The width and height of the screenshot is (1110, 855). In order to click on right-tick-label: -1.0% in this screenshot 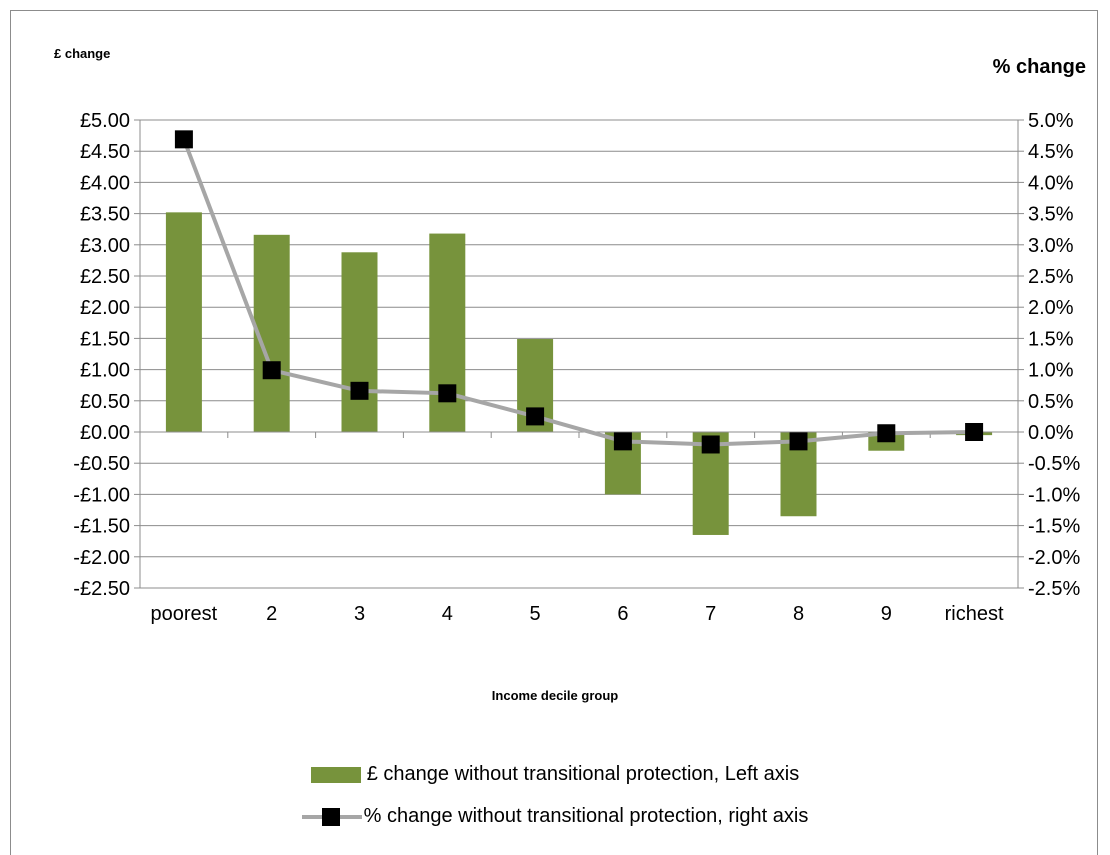, I will do `click(1054, 495)`.